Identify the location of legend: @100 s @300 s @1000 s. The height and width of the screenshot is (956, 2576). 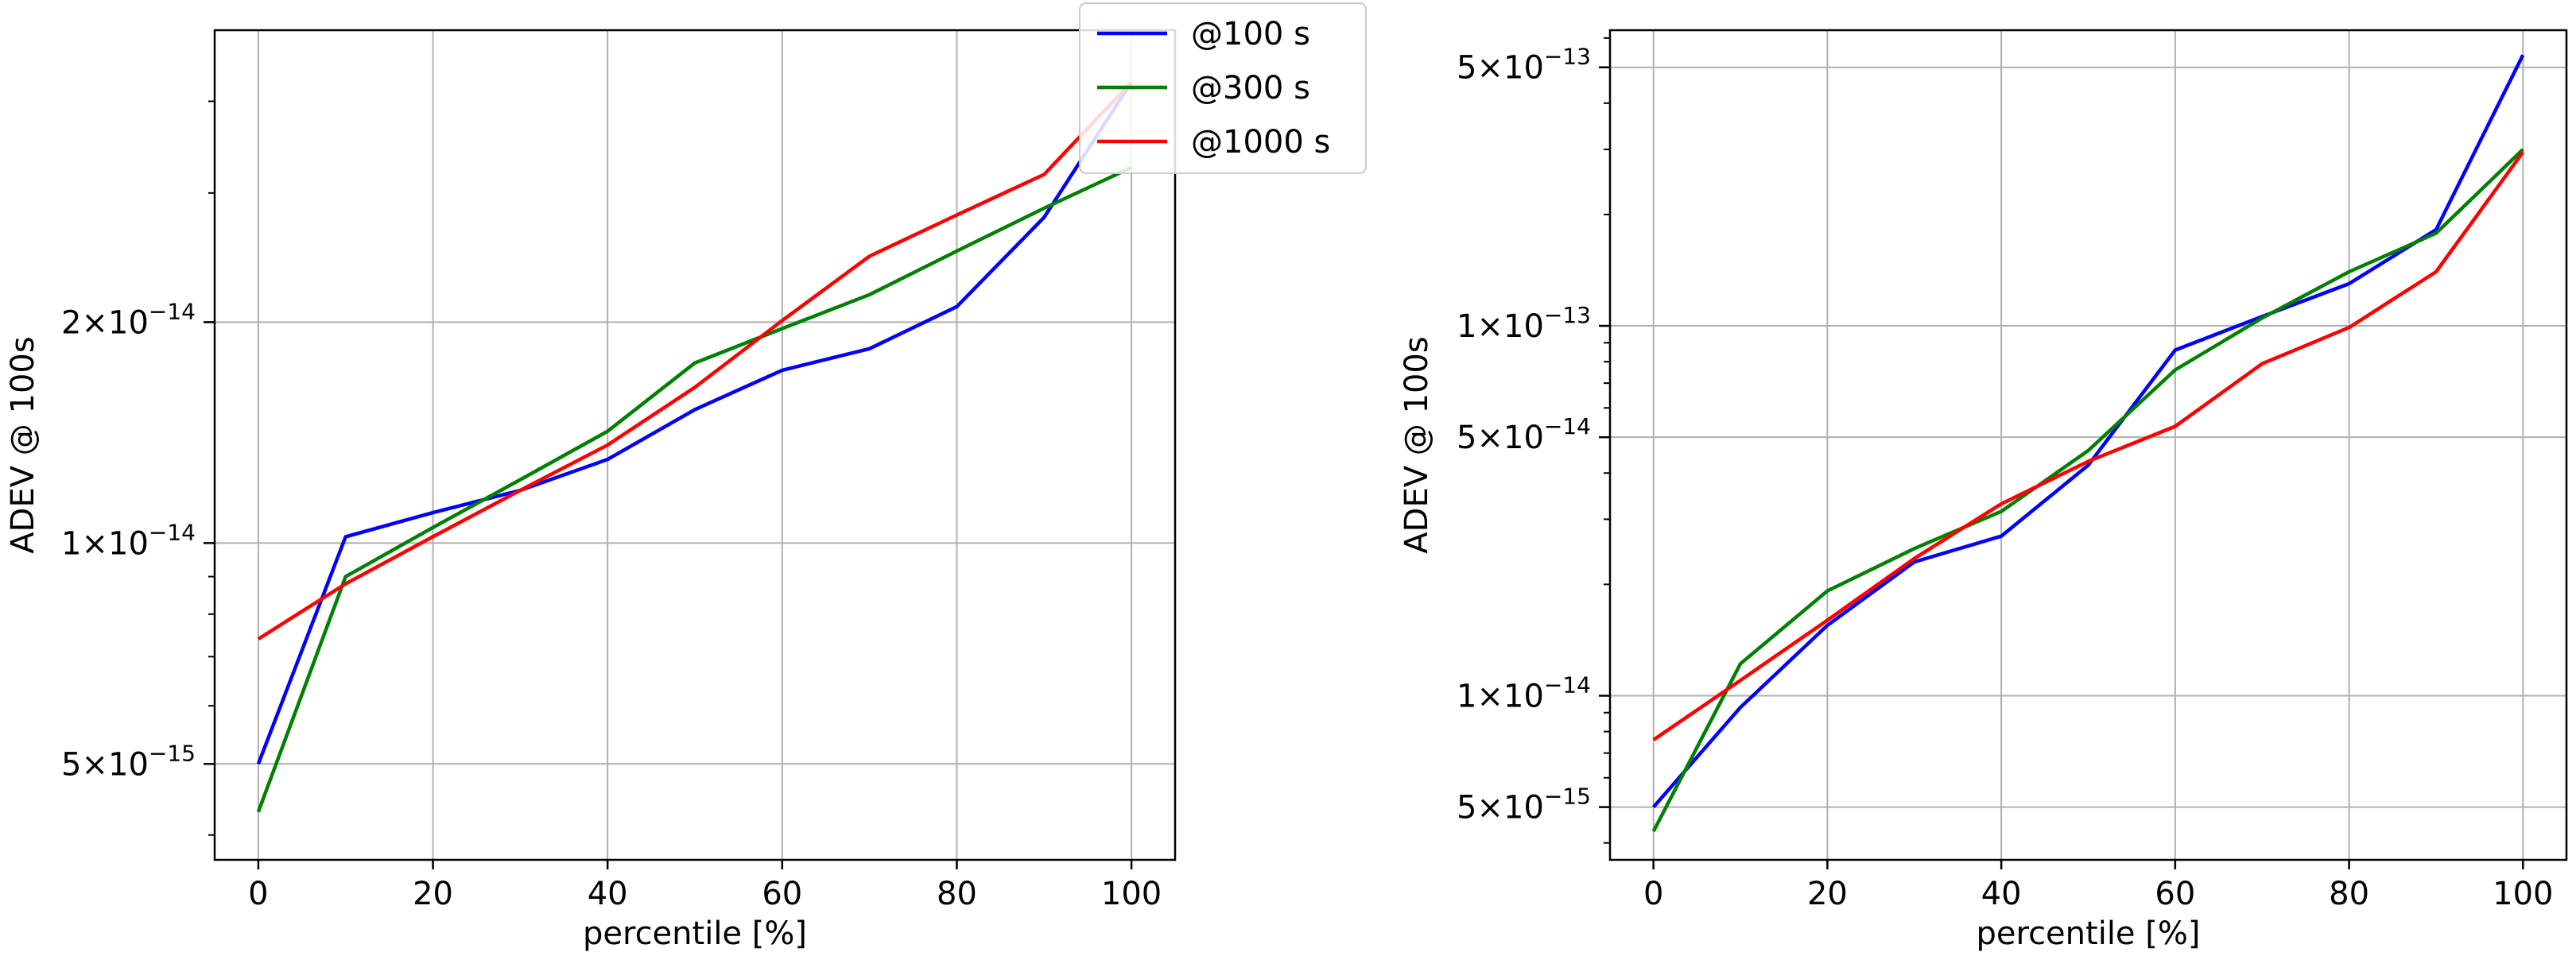
(1223, 88).